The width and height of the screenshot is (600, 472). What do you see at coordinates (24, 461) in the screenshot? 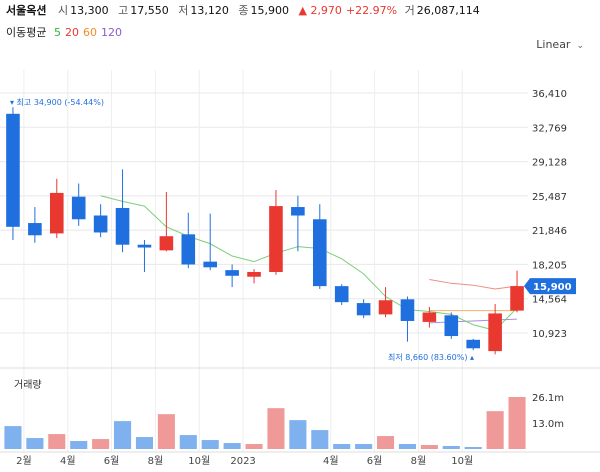
I see `x-tick-label: 2월` at bounding box center [24, 461].